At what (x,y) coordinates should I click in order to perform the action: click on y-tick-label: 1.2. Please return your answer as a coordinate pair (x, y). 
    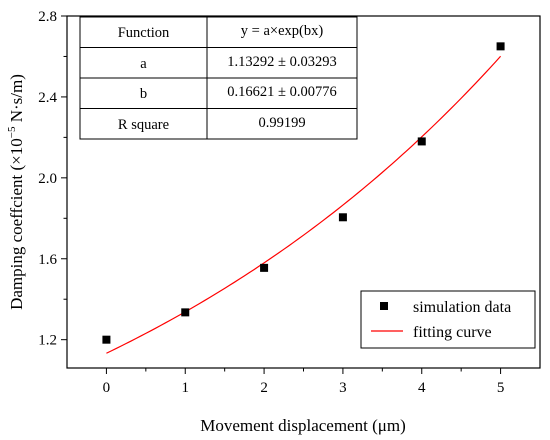
    Looking at the image, I should click on (47, 341).